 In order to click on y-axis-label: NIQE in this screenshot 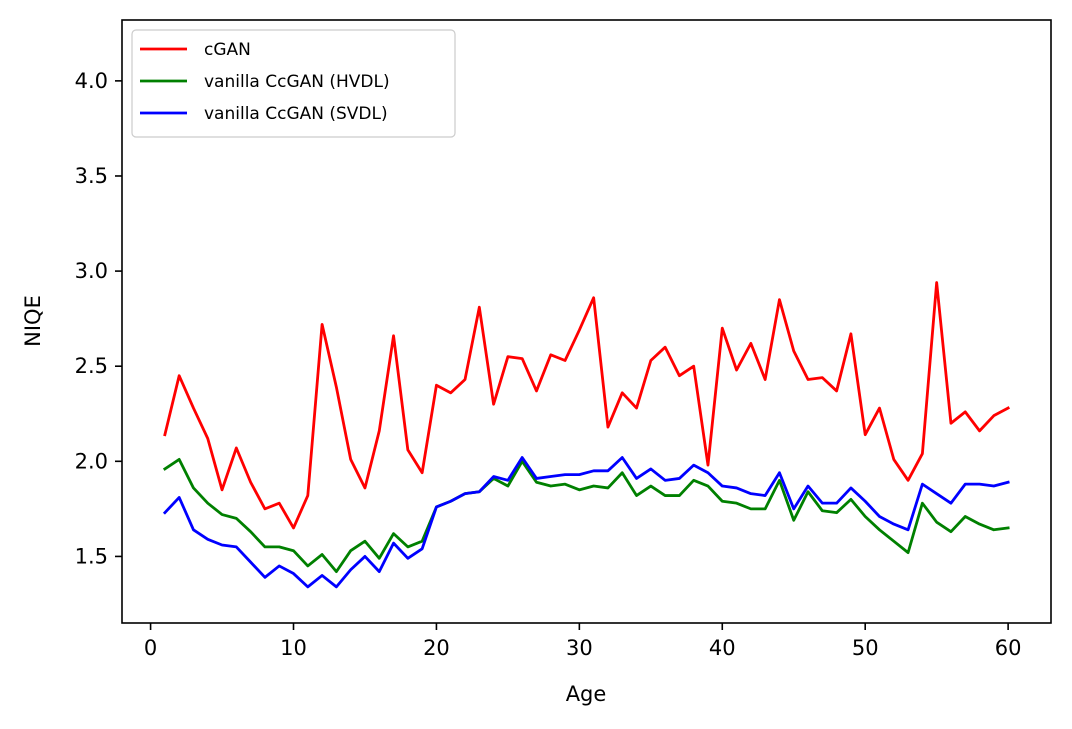, I will do `click(33, 321)`.